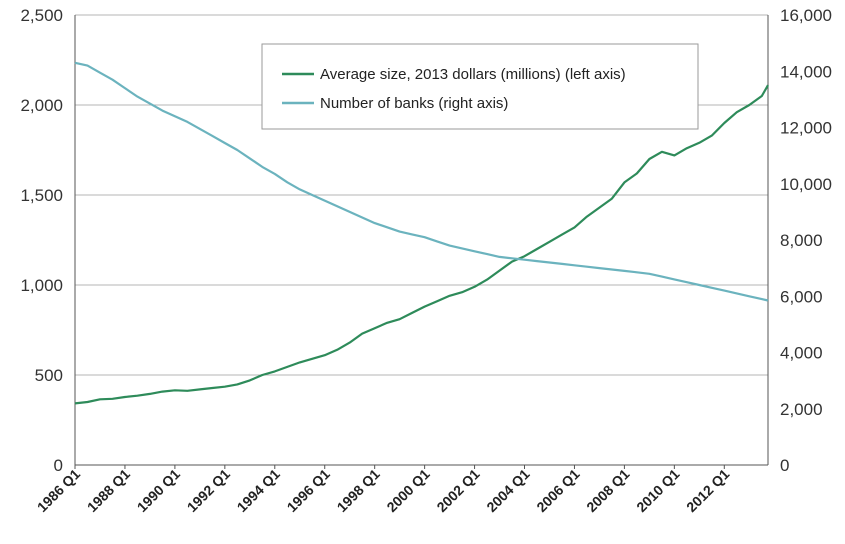 This screenshot has height=544, width=845. What do you see at coordinates (806, 71) in the screenshot?
I see `right-tick-label: 14,000` at bounding box center [806, 71].